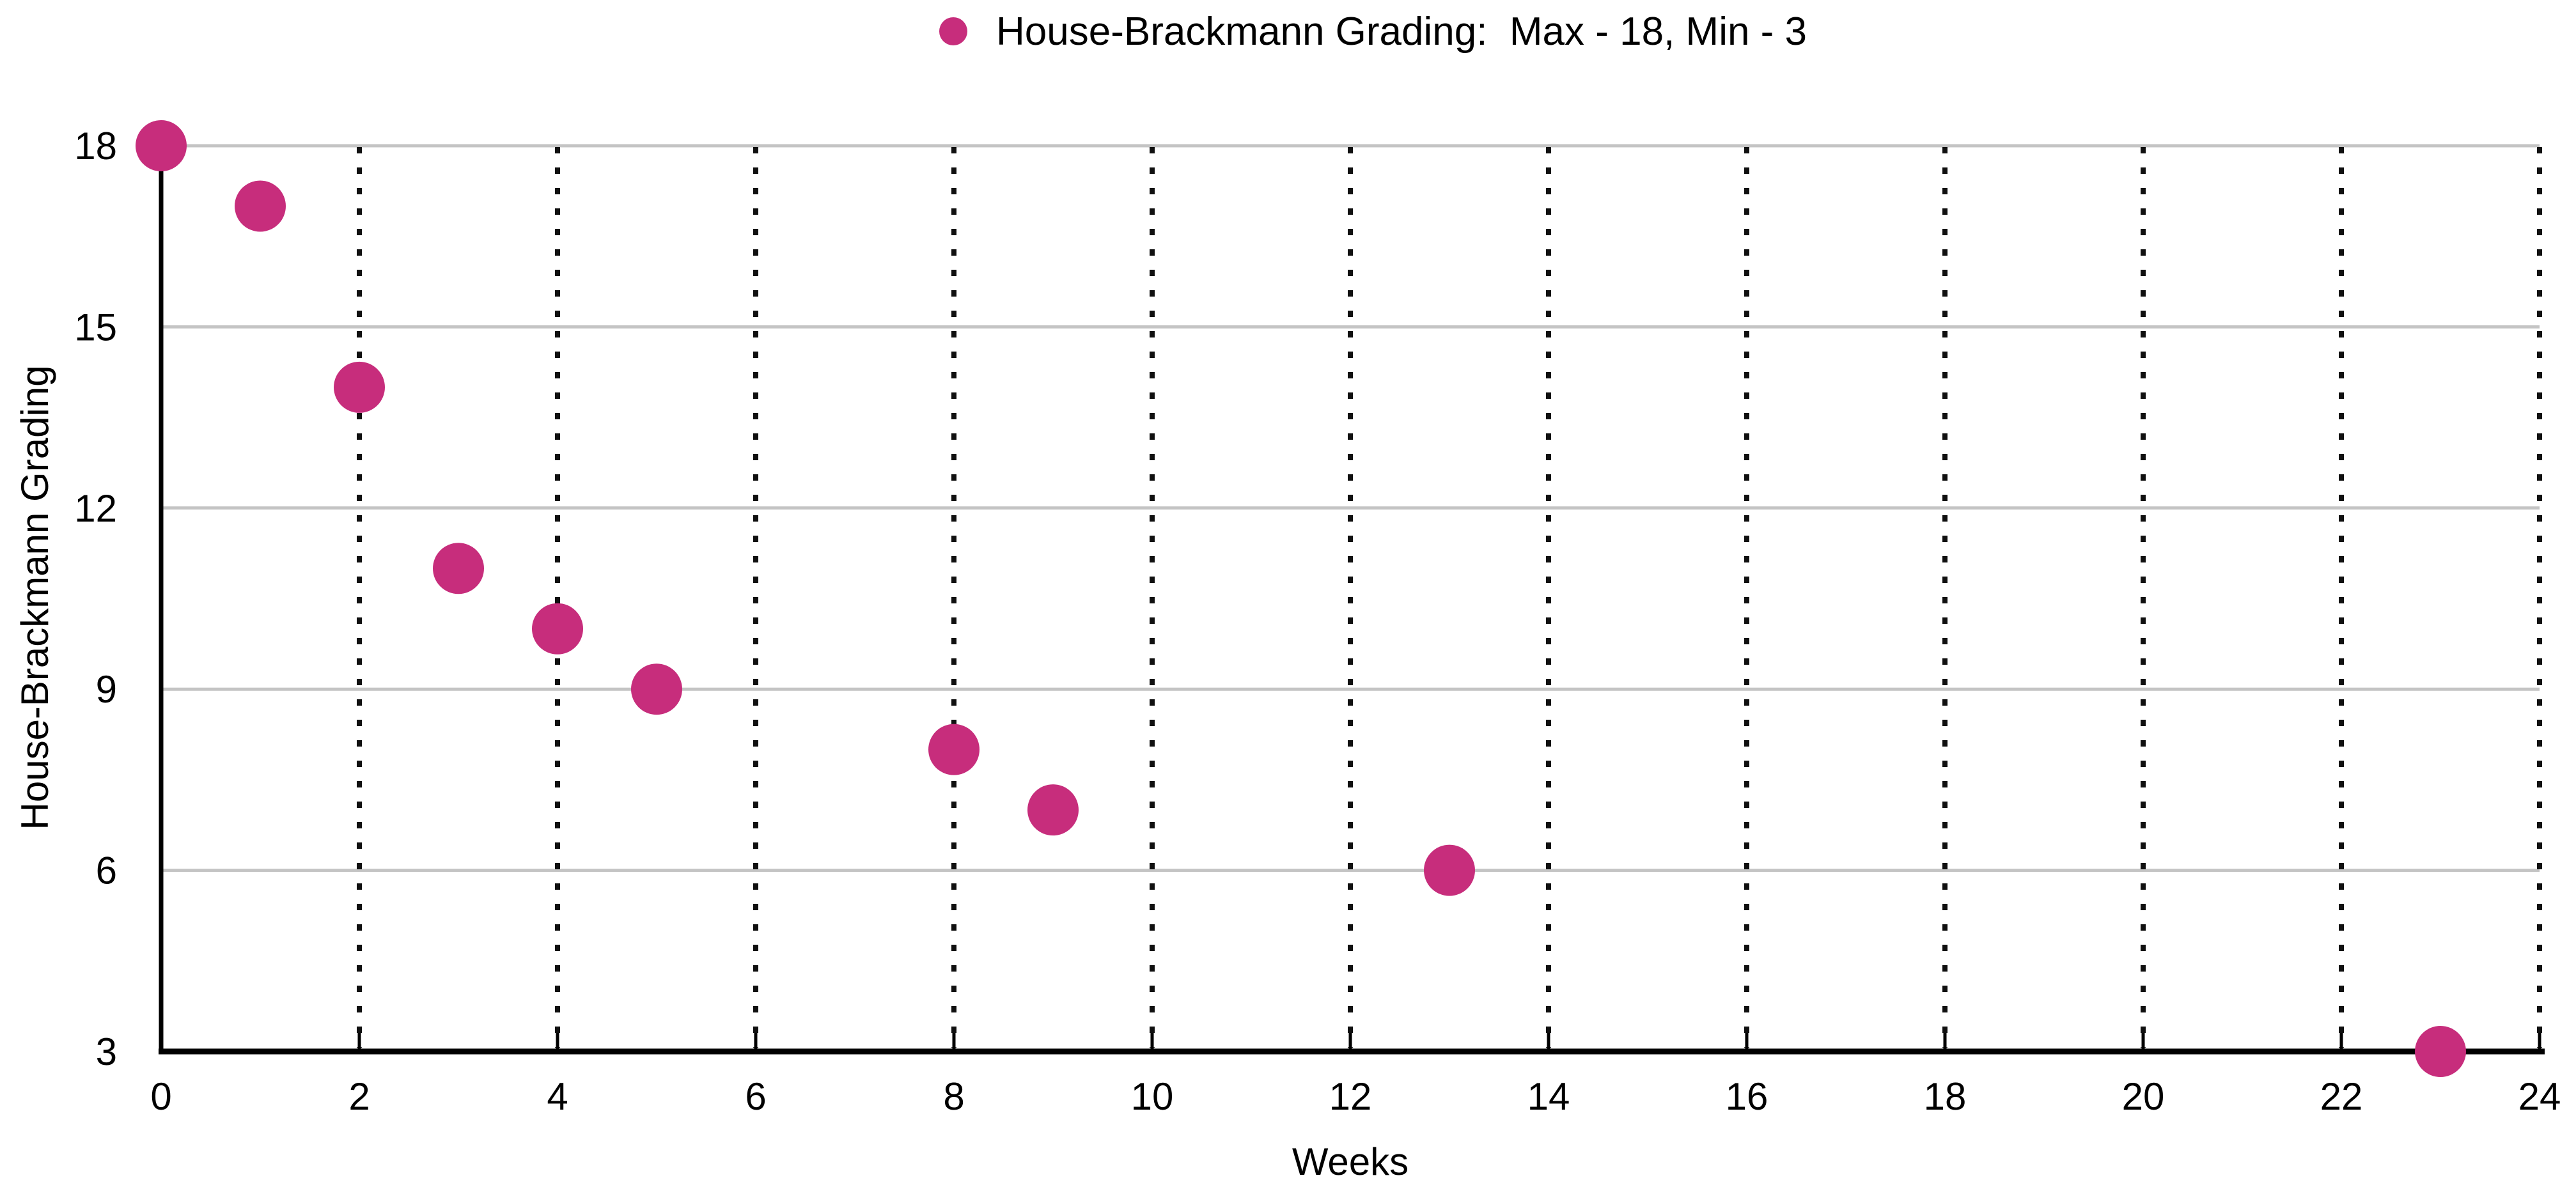 This screenshot has width=2576, height=1194. I want to click on x-tick-label: 20, so click(2143, 1097).